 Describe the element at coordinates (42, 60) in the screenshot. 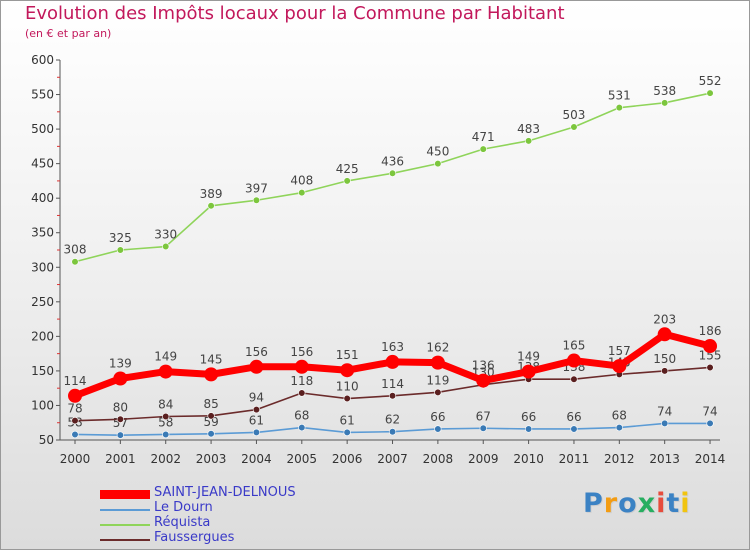

I see `y-tick-label: 600` at that location.